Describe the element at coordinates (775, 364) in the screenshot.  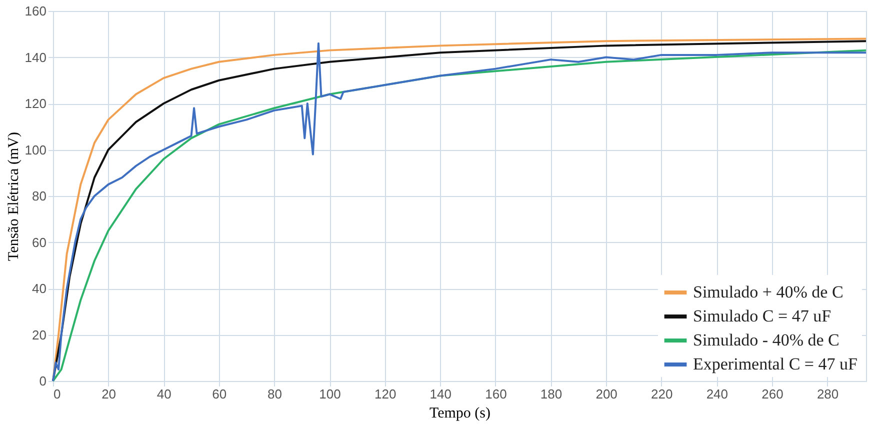
I see `legend-label: Experimental C = 47 uF` at that location.